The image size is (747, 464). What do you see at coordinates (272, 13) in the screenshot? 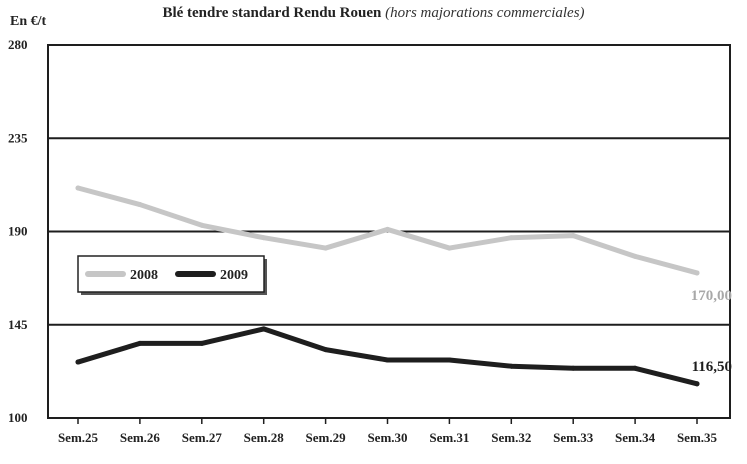
I see `chart-title-main: Blé tendre standard Rendu Rouen` at bounding box center [272, 13].